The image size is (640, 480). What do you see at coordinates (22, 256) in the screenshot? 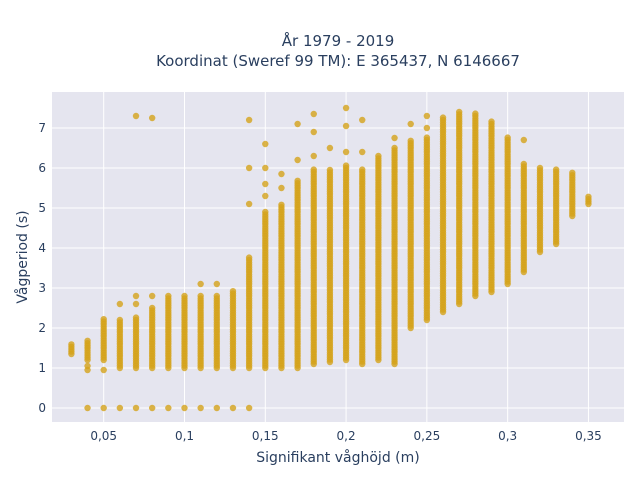
I see `y-axis-title: Vågperiod (s)` at bounding box center [22, 256].